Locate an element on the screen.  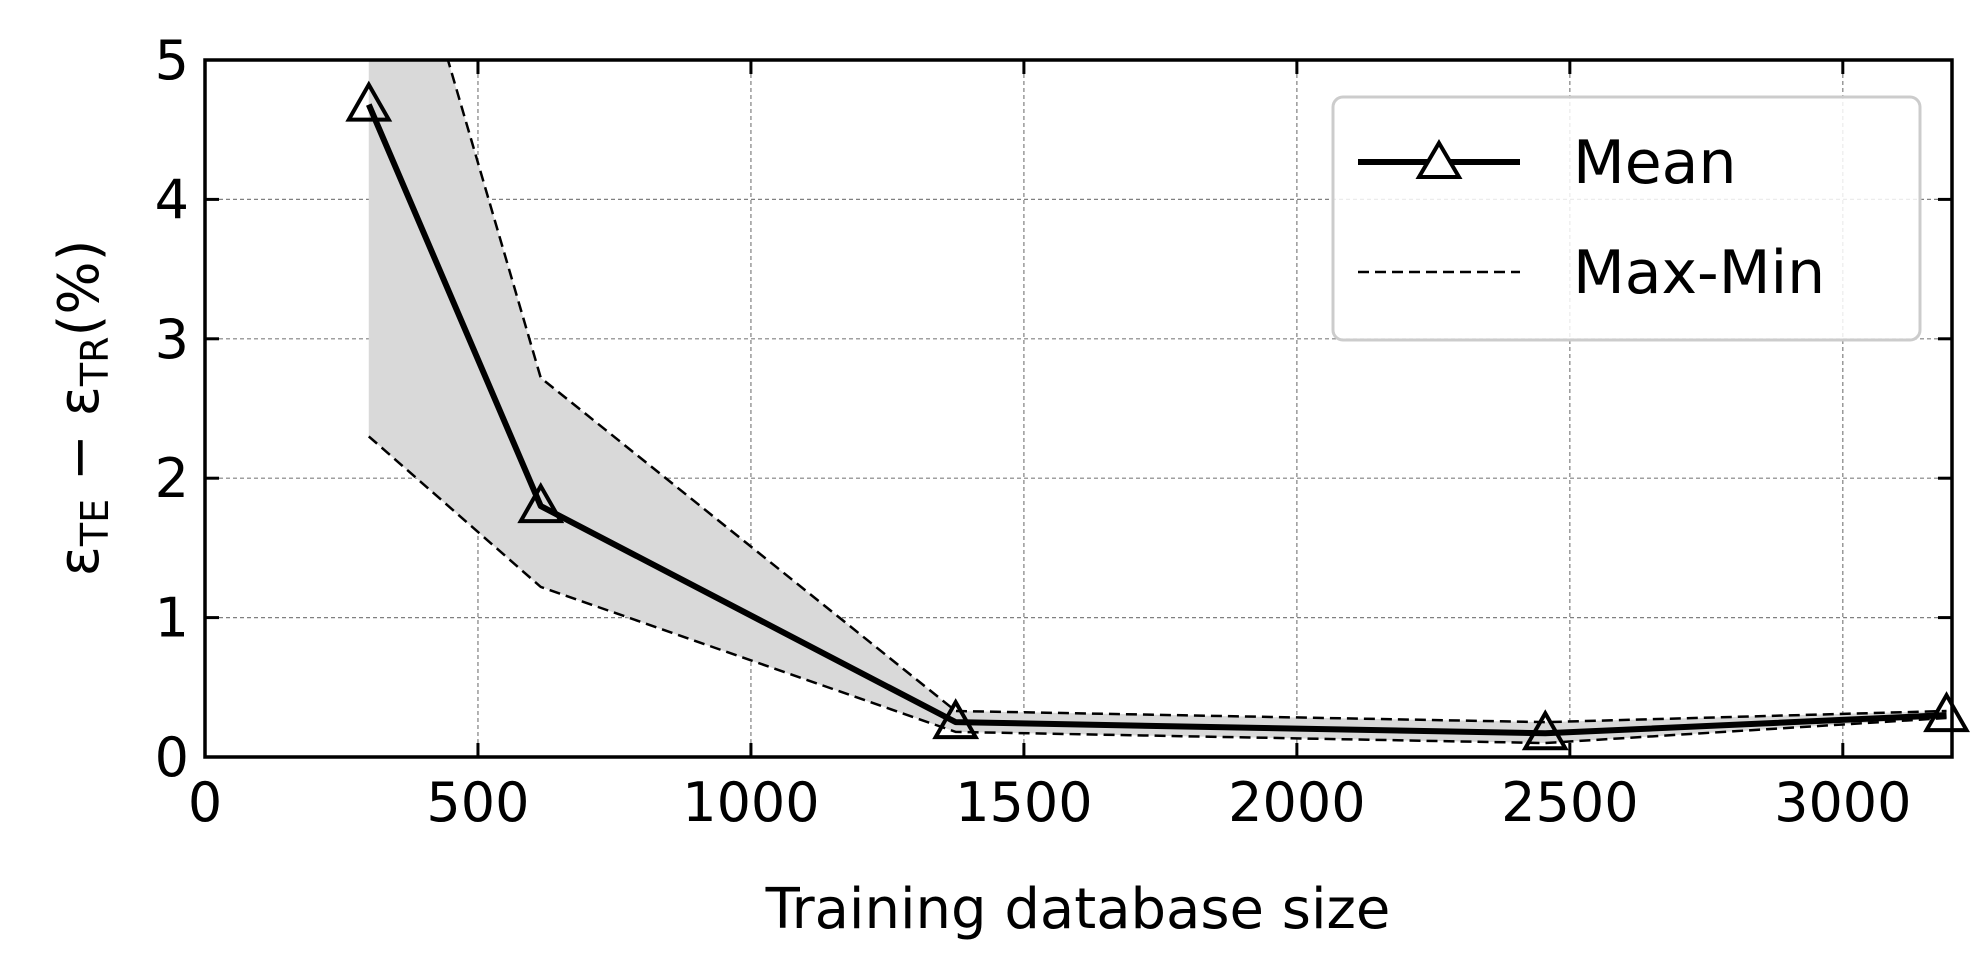
legend-frame is located at coordinates (1626, 218).